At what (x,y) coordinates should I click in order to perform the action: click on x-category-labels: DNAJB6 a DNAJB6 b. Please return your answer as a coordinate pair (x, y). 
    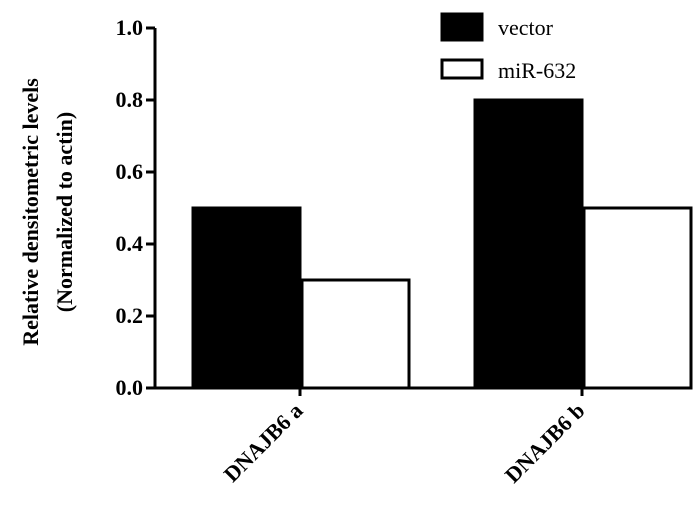
    Looking at the image, I should click on (404, 443).